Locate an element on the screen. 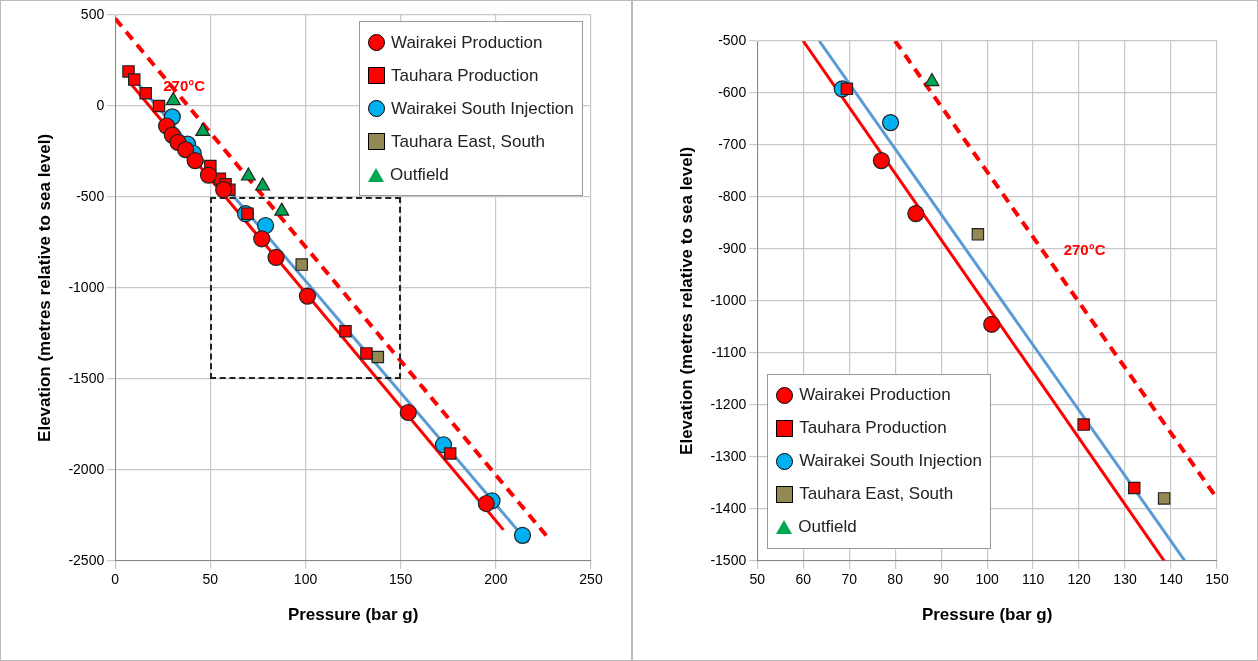  y-tick-label: -600 is located at coordinates (732, 91).